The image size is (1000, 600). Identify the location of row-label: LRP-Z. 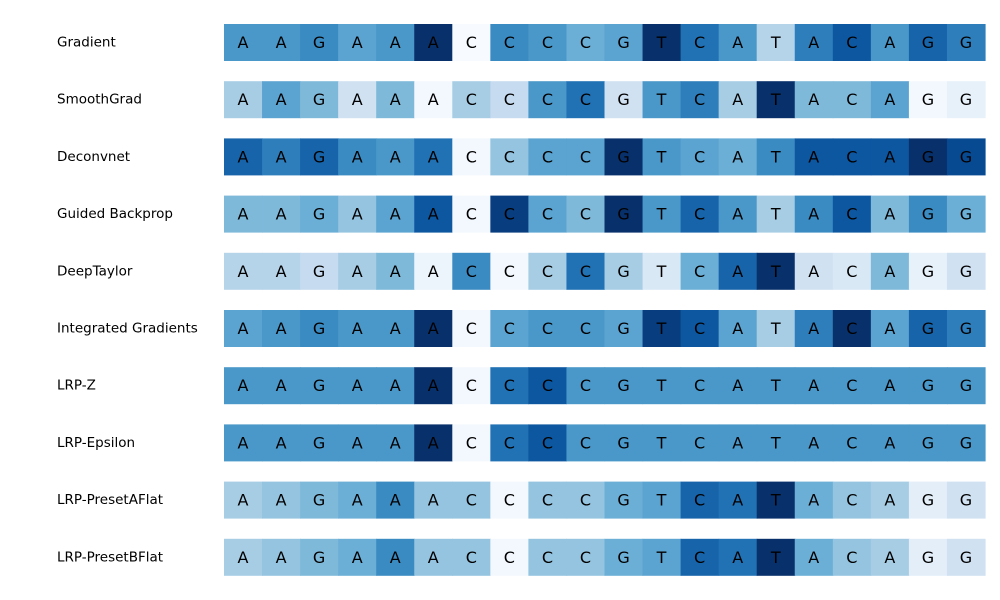
(76, 386).